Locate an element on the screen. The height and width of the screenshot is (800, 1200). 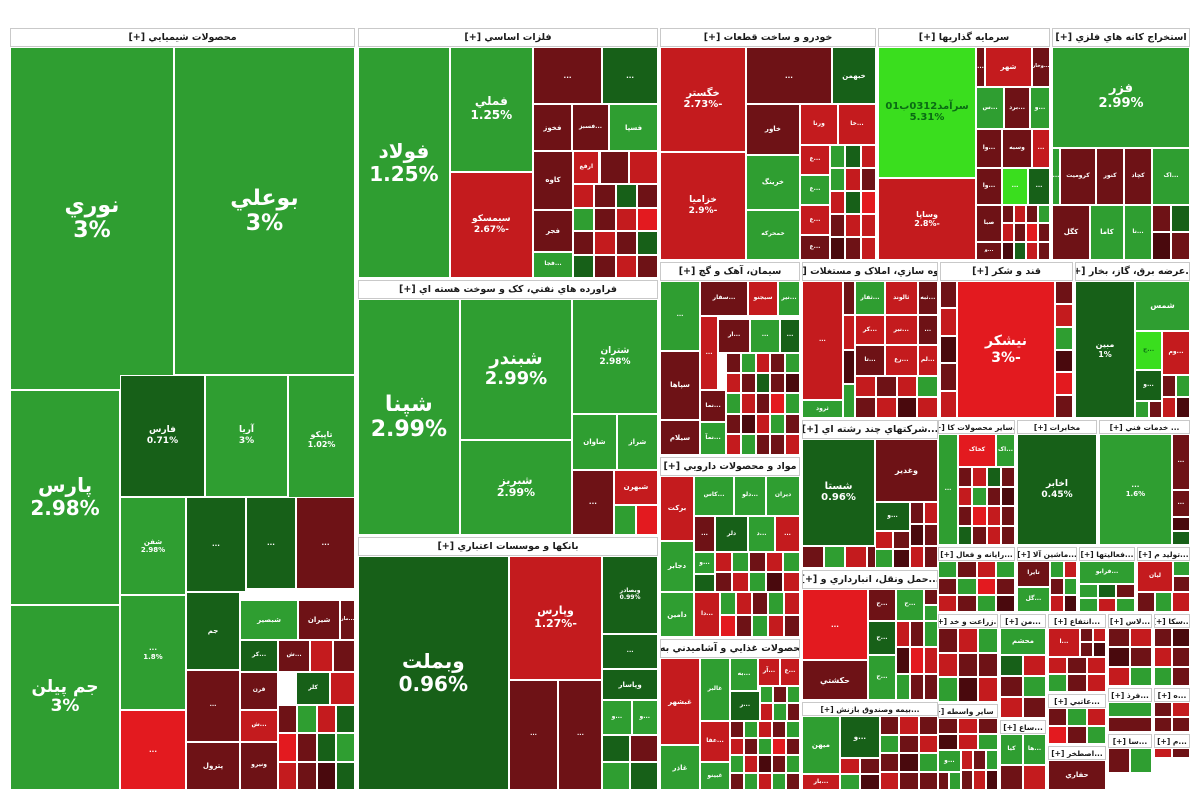
stock-tile: دامين is located at coordinates (677, 614).